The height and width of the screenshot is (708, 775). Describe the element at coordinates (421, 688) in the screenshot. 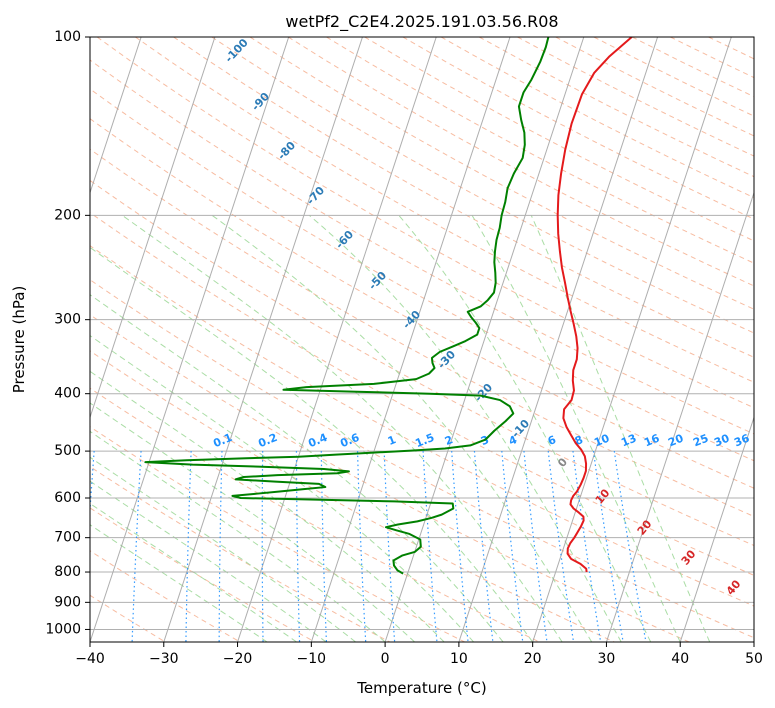

I see `x-axis-title: Temperature (°C)` at that location.